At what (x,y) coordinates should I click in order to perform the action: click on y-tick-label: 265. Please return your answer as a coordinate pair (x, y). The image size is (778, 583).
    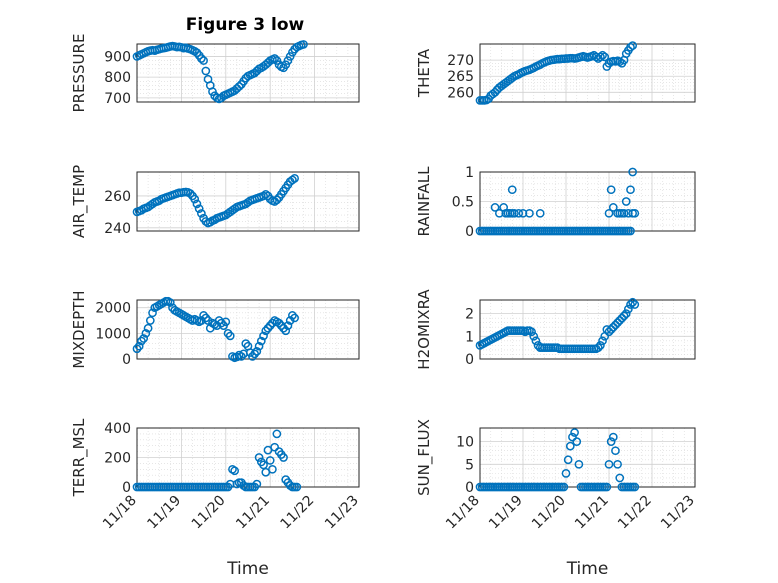
    Looking at the image, I should click on (460, 77).